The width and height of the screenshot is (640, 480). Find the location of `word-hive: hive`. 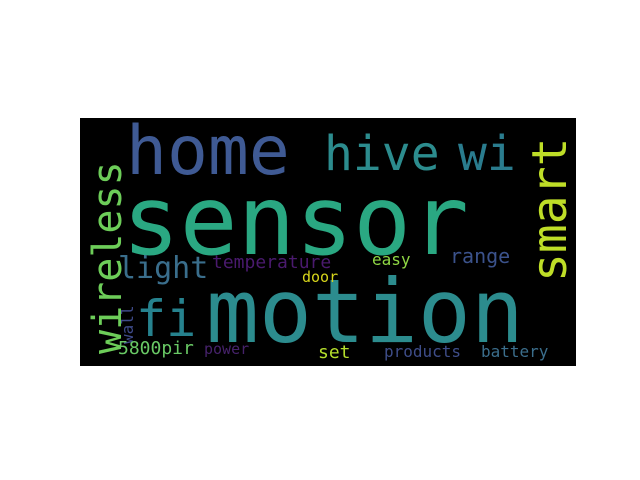

word-hive: hive is located at coordinates (382, 154).